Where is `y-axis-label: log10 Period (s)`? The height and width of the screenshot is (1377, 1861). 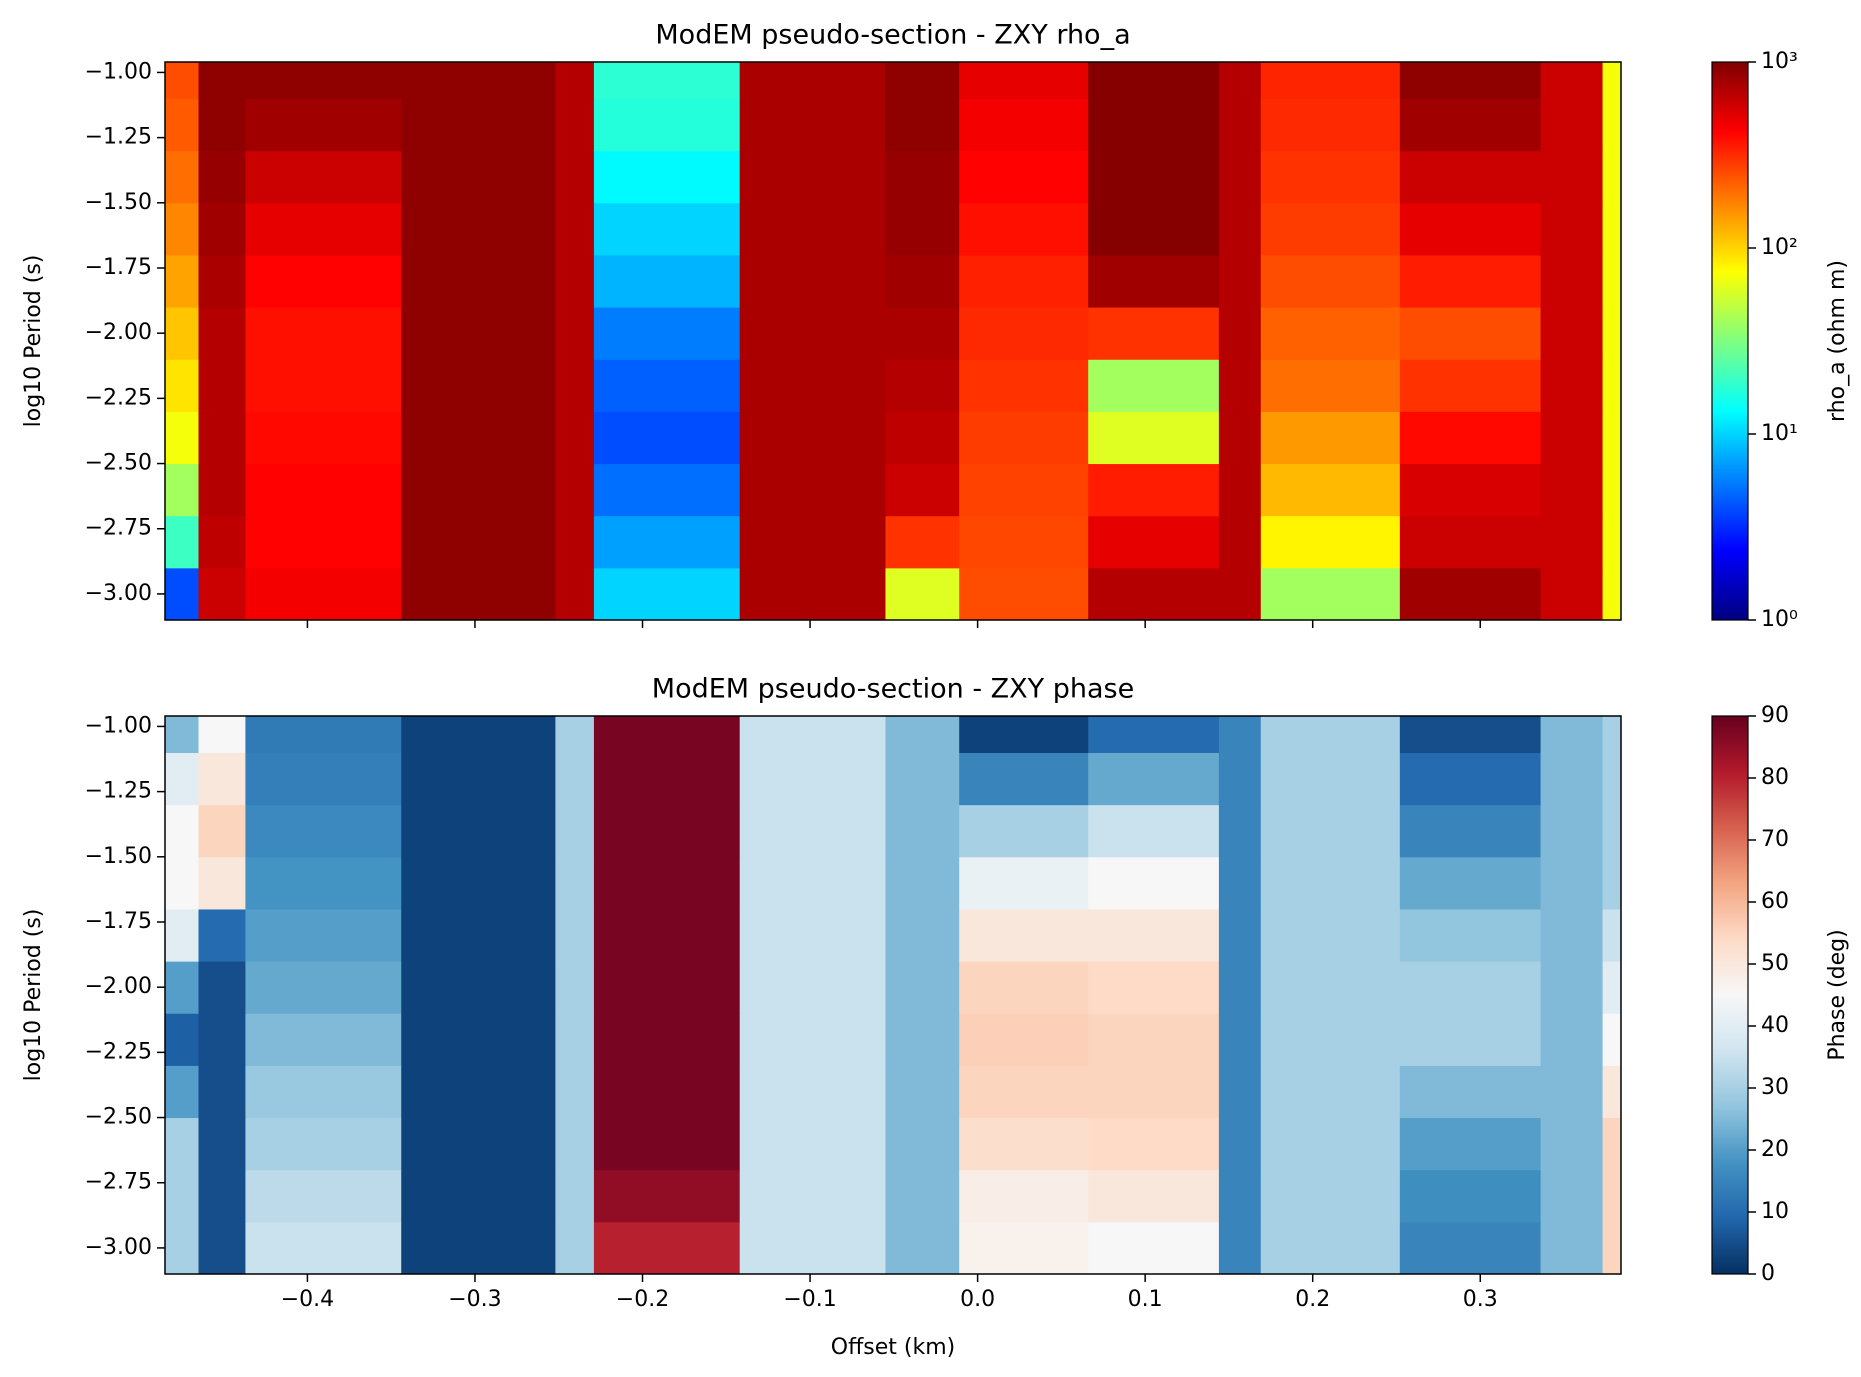
y-axis-label: log10 Period (s) is located at coordinates (33, 995).